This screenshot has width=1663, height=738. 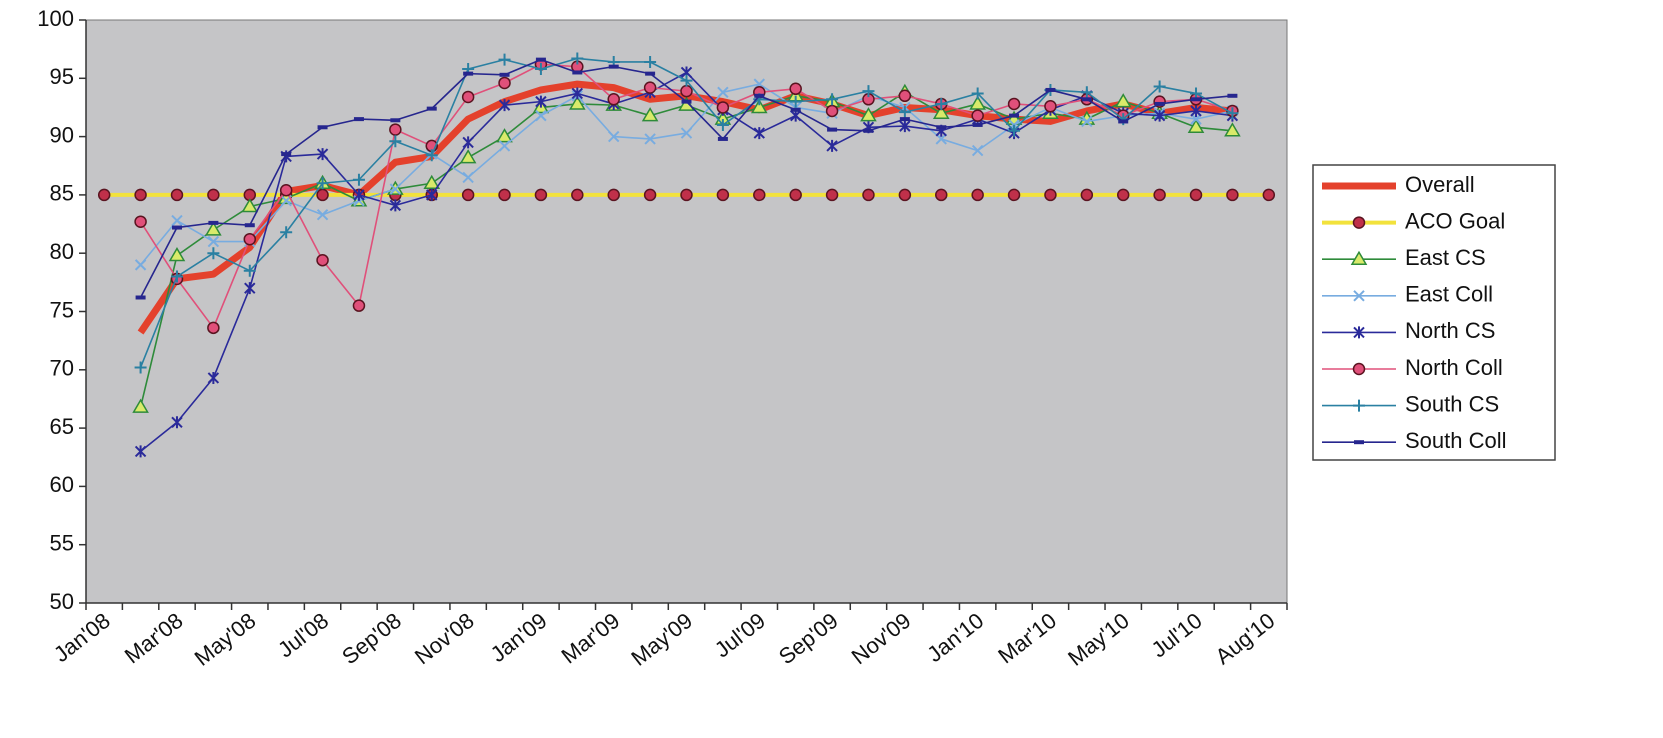 I want to click on legend-label: Overall, so click(x=1440, y=184).